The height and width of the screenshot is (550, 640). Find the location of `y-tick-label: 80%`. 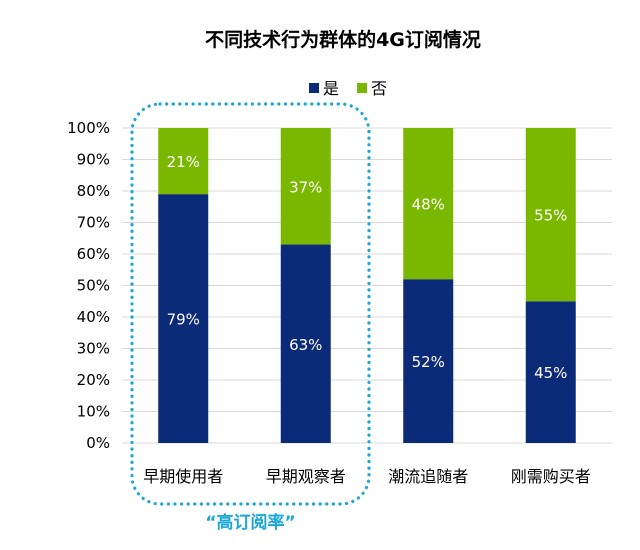

y-tick-label: 80% is located at coordinates (93, 191).